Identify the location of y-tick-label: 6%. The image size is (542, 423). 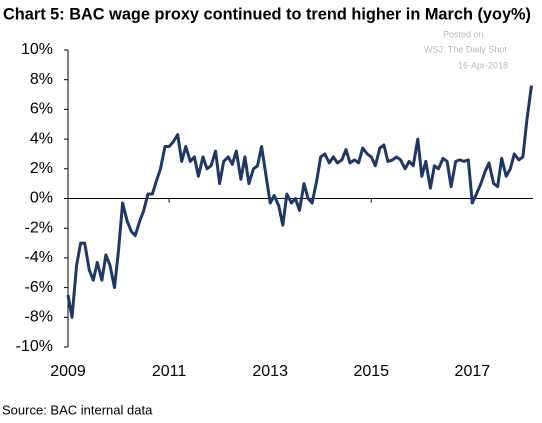
(41, 109).